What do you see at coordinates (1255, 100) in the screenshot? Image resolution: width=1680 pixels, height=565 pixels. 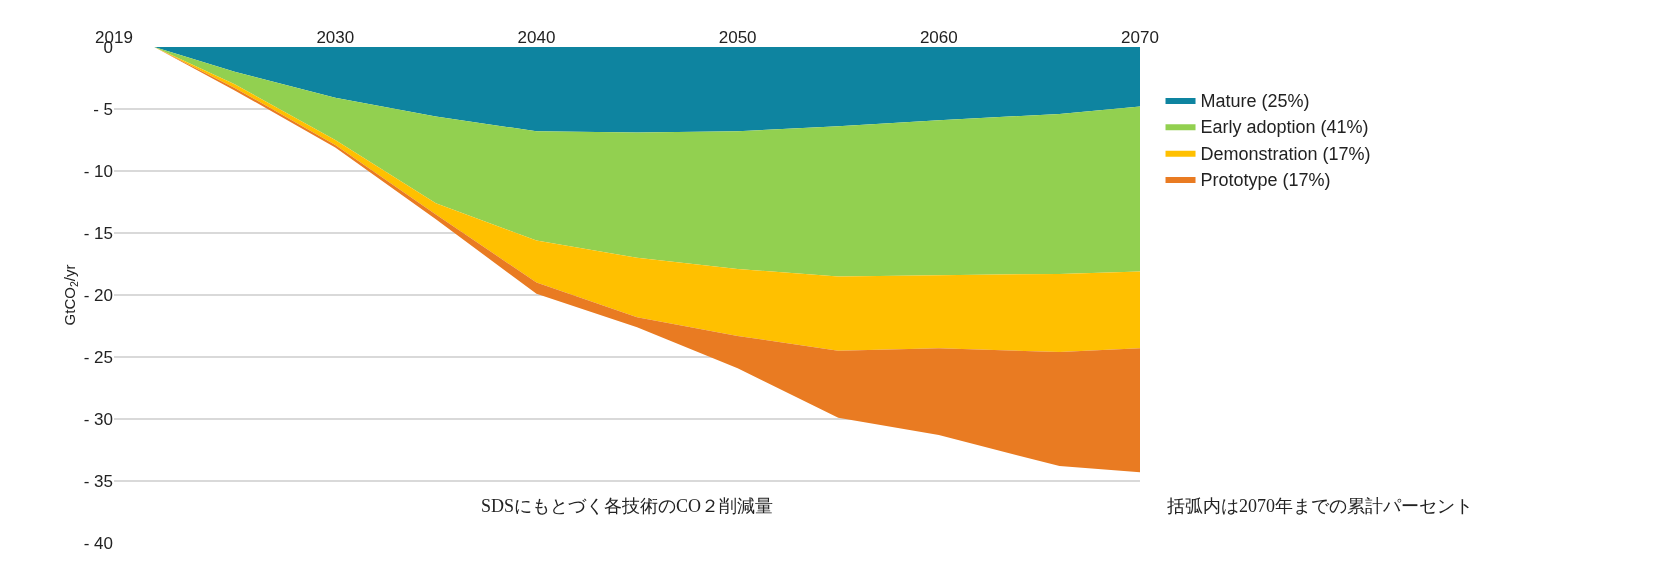 I see `legend-label: Mature (25%)` at bounding box center [1255, 100].